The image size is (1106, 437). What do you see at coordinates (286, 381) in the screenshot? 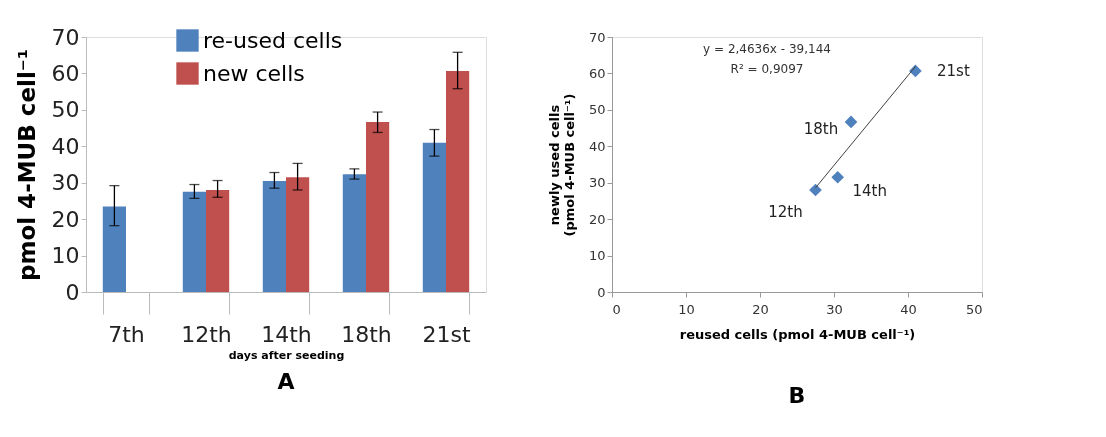
I see `text: A` at bounding box center [286, 381].